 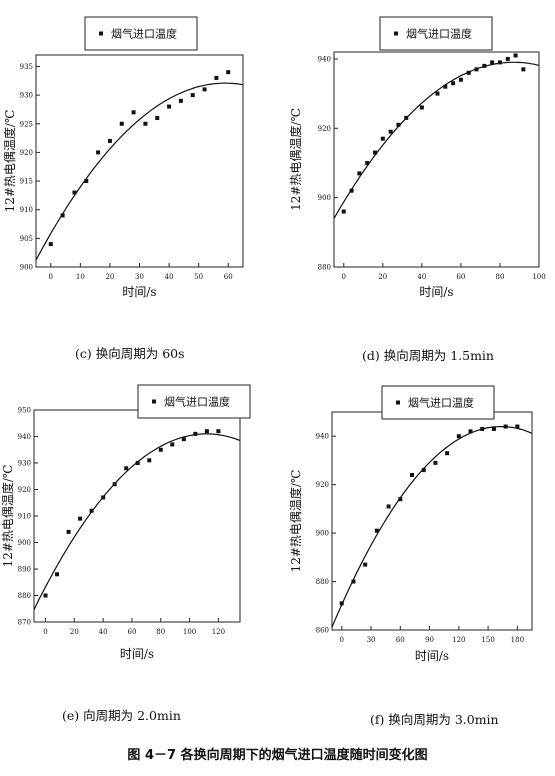 What do you see at coordinates (121, 715) in the screenshot?
I see `chart-caption: (e) 向周期为 2.0min` at bounding box center [121, 715].